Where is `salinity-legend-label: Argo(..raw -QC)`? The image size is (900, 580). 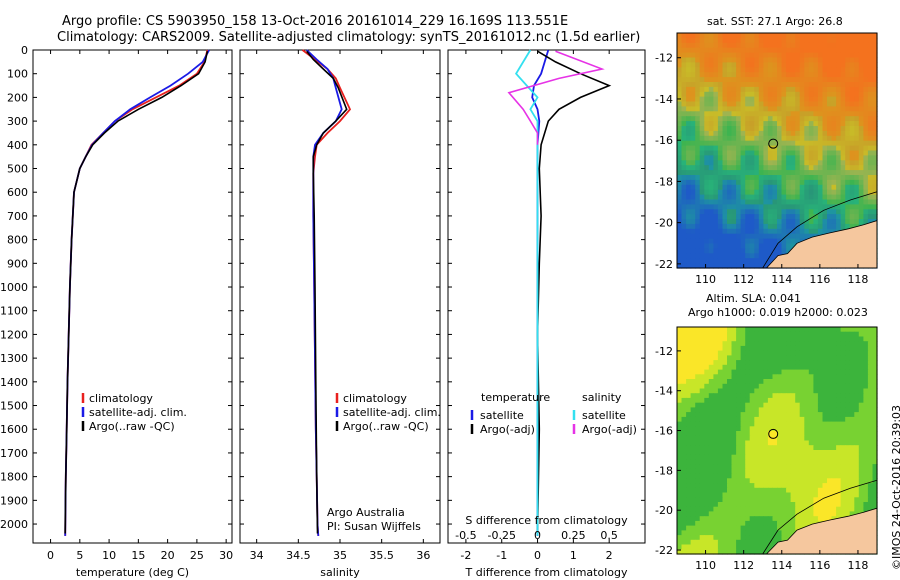
salinity-legend-label: Argo(..raw -QC) is located at coordinates (386, 426).